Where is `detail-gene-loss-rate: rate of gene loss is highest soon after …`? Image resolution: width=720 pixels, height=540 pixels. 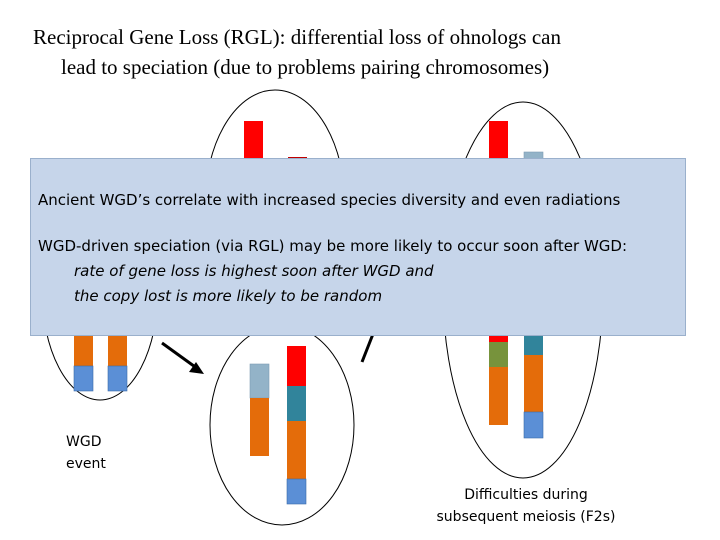
detail-gene-loss-rate: rate of gene loss is highest soon after … is located at coordinates (254, 271).